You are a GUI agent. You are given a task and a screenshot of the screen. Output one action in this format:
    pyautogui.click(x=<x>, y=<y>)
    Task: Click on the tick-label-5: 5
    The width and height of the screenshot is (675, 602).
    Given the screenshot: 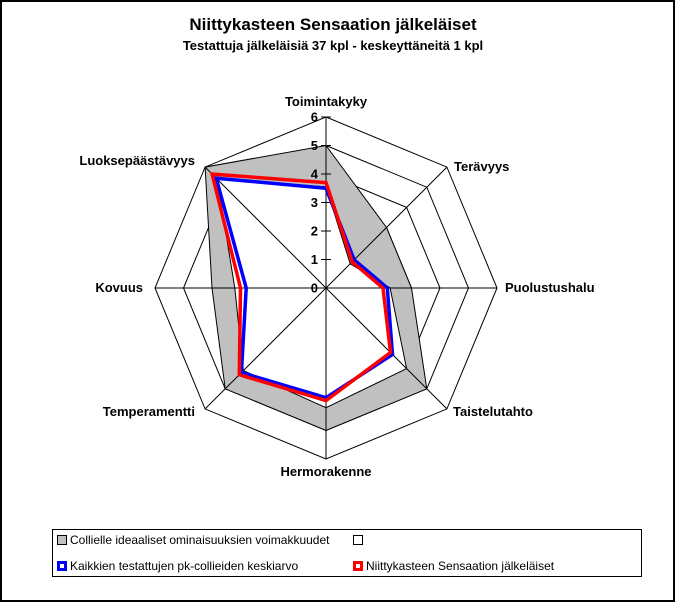 What is the action you would take?
    pyautogui.click(x=314, y=145)
    